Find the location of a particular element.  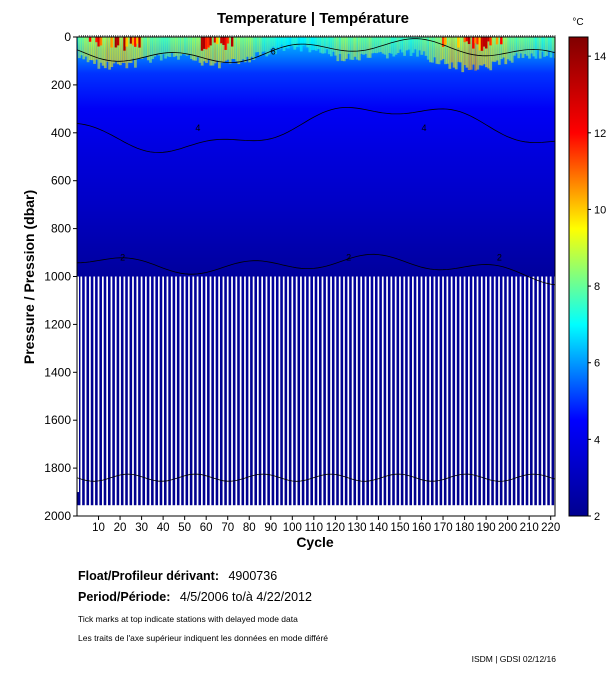

y-tick-label: 1000 is located at coordinates (57, 277).